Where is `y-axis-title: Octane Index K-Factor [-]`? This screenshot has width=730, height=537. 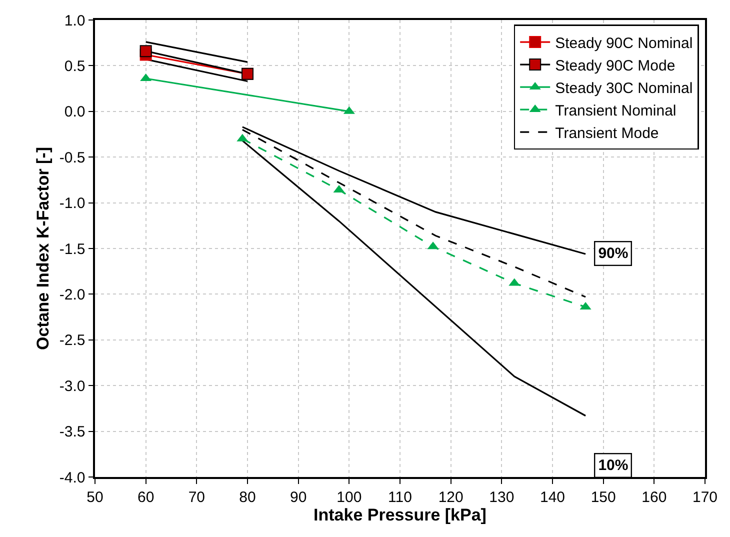
y-axis-title: Octane Index K-Factor [-] is located at coordinates (42, 248).